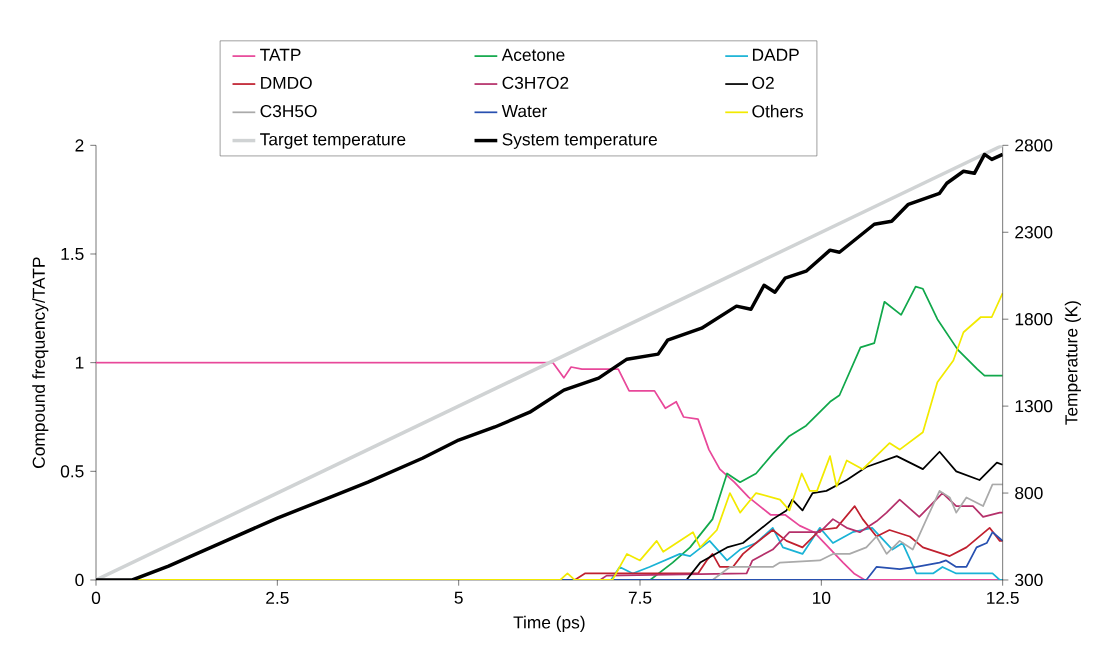  What do you see at coordinates (1034, 319) in the screenshot?
I see `y2-tick-label: 1800` at bounding box center [1034, 319].